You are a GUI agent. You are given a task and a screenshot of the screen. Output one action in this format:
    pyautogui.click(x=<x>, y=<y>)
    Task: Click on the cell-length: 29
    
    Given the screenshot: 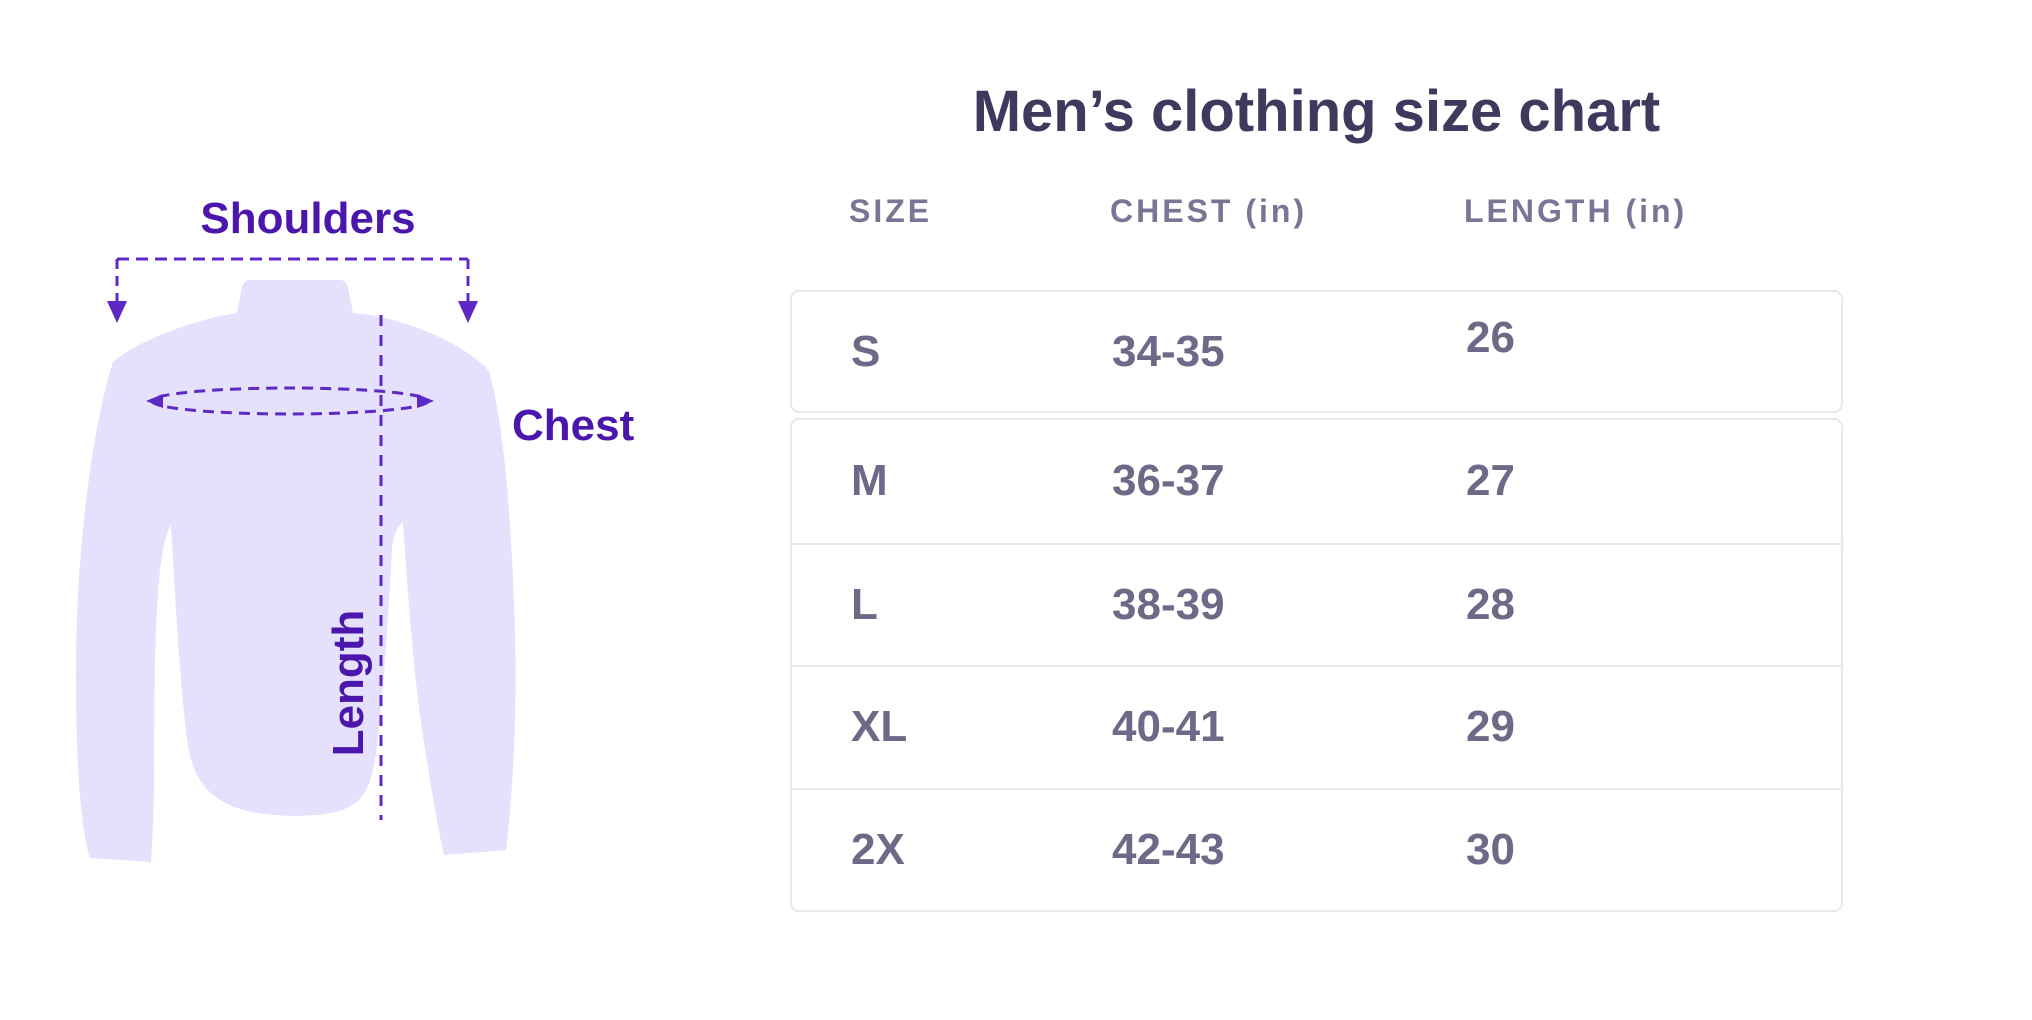 What is the action you would take?
    pyautogui.click(x=1490, y=727)
    